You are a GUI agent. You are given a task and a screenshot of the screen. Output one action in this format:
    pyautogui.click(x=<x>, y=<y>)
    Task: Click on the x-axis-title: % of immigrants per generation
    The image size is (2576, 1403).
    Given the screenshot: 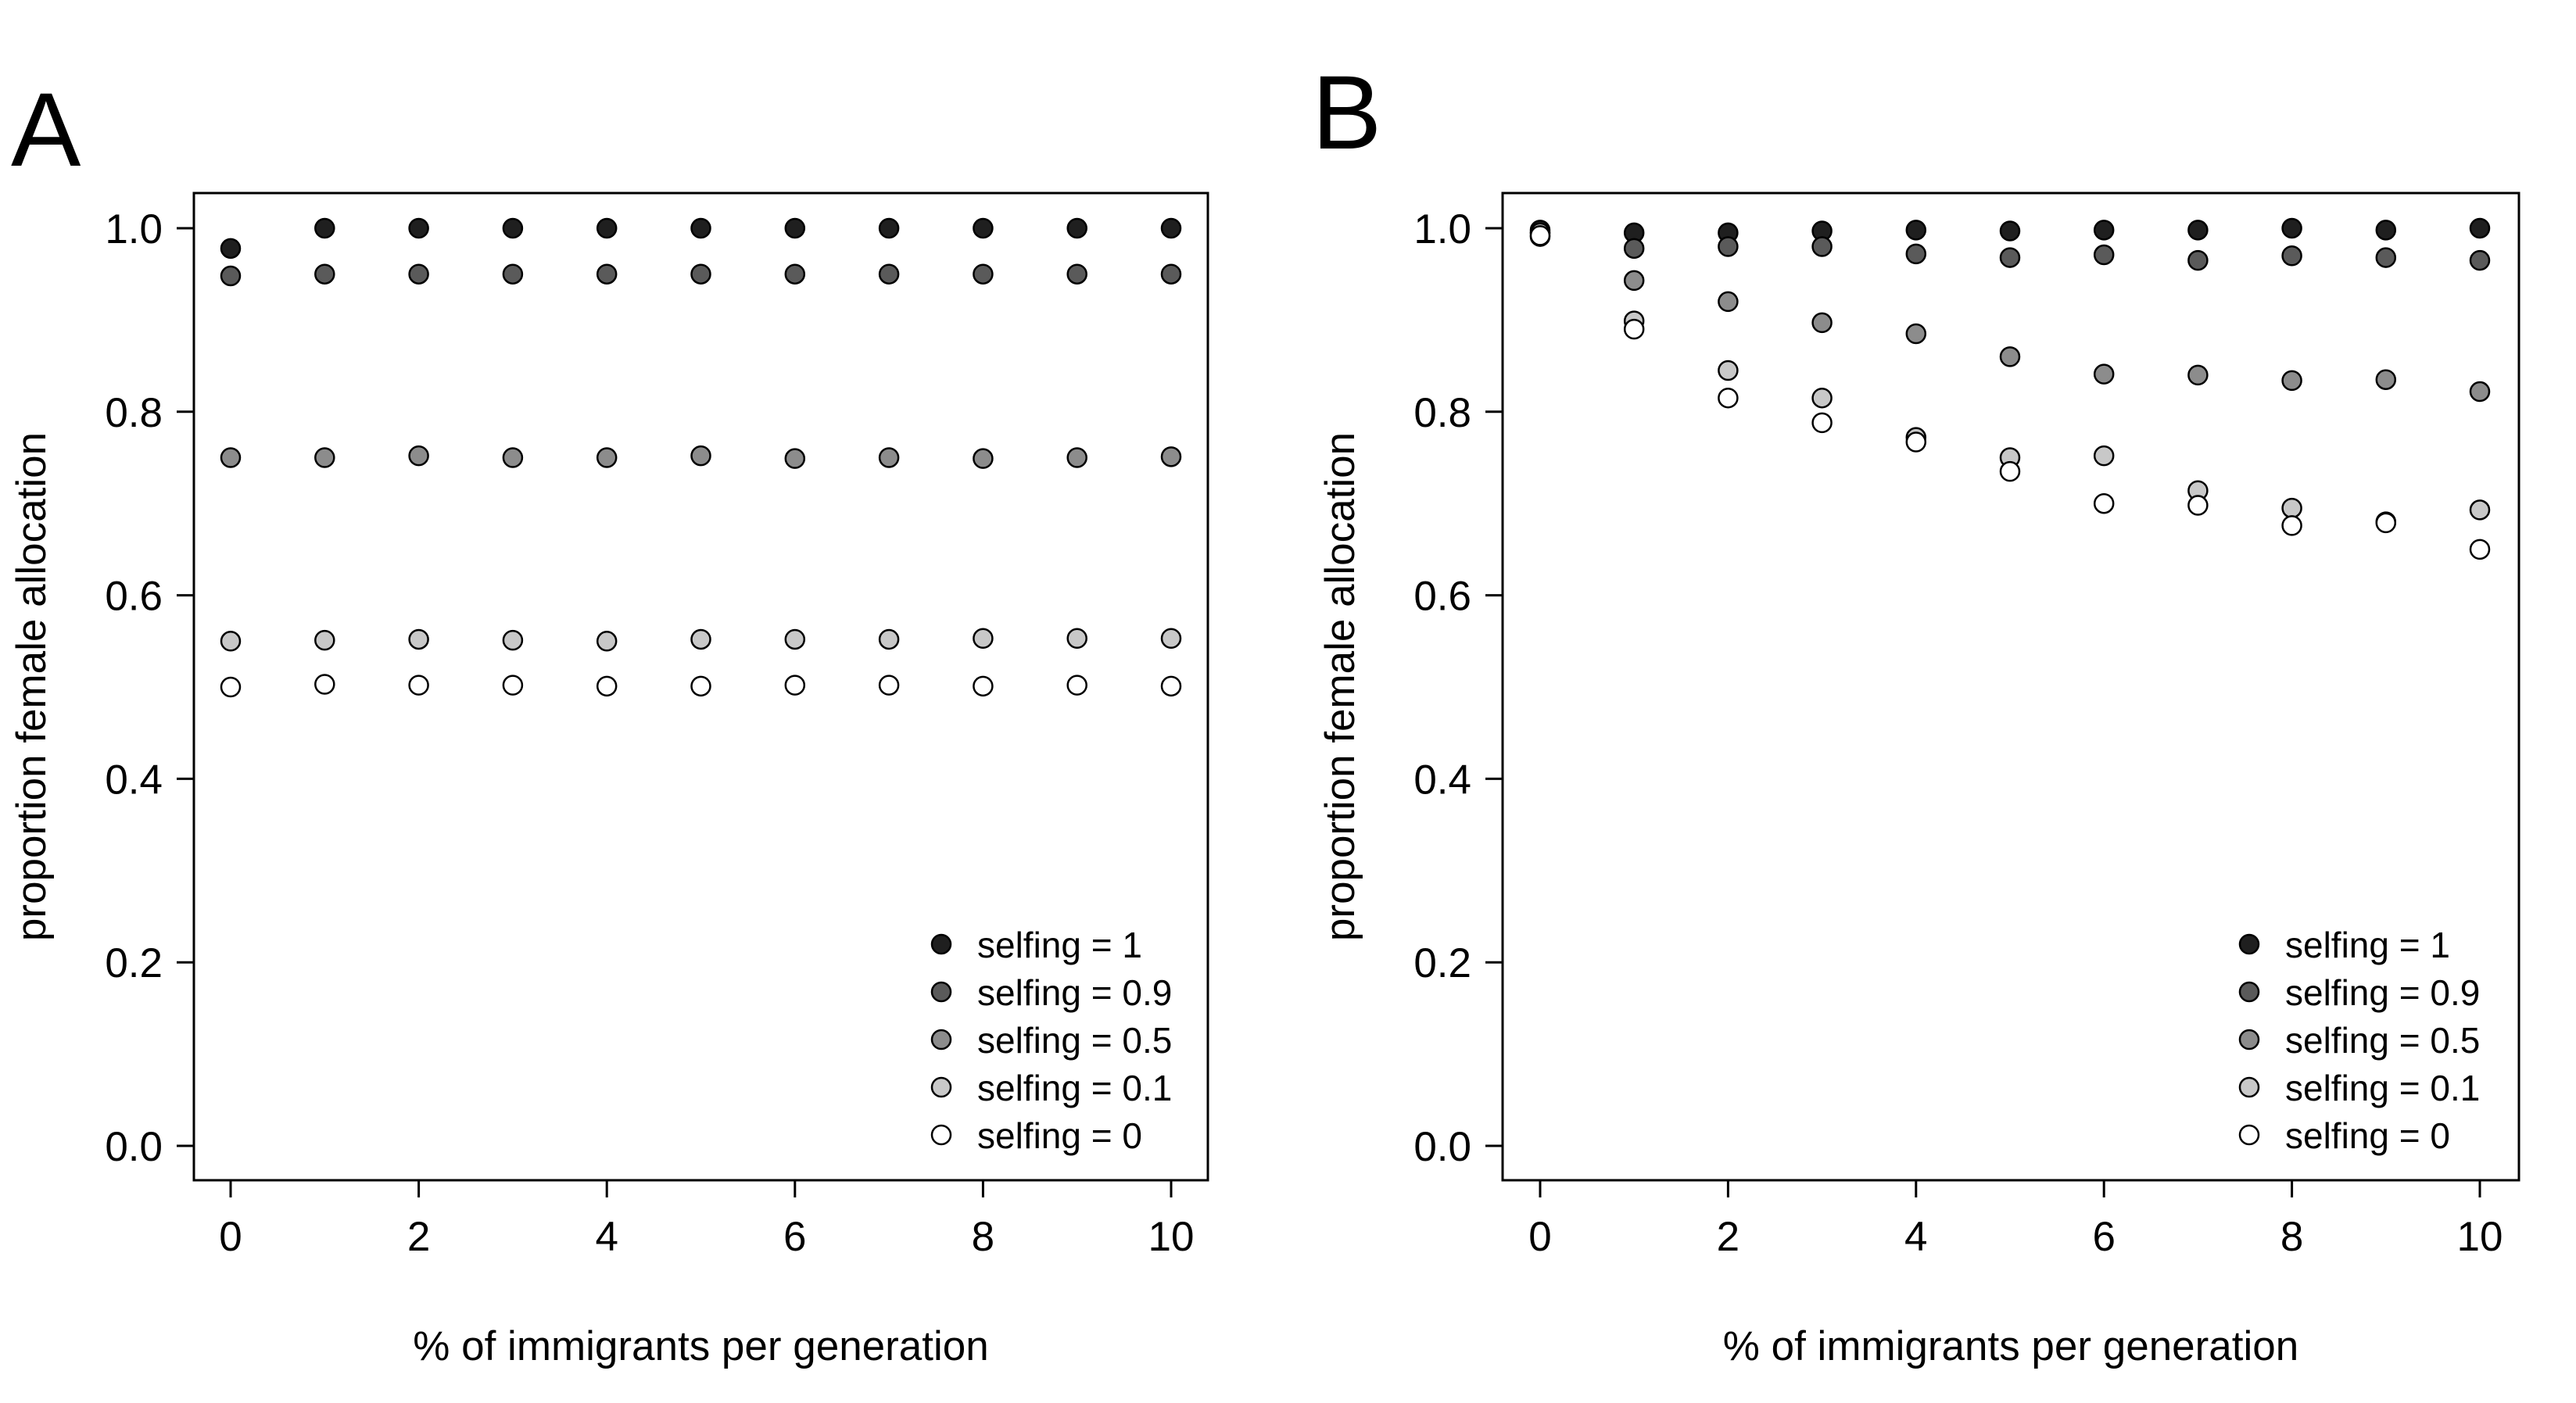 What is the action you would take?
    pyautogui.click(x=2010, y=1346)
    